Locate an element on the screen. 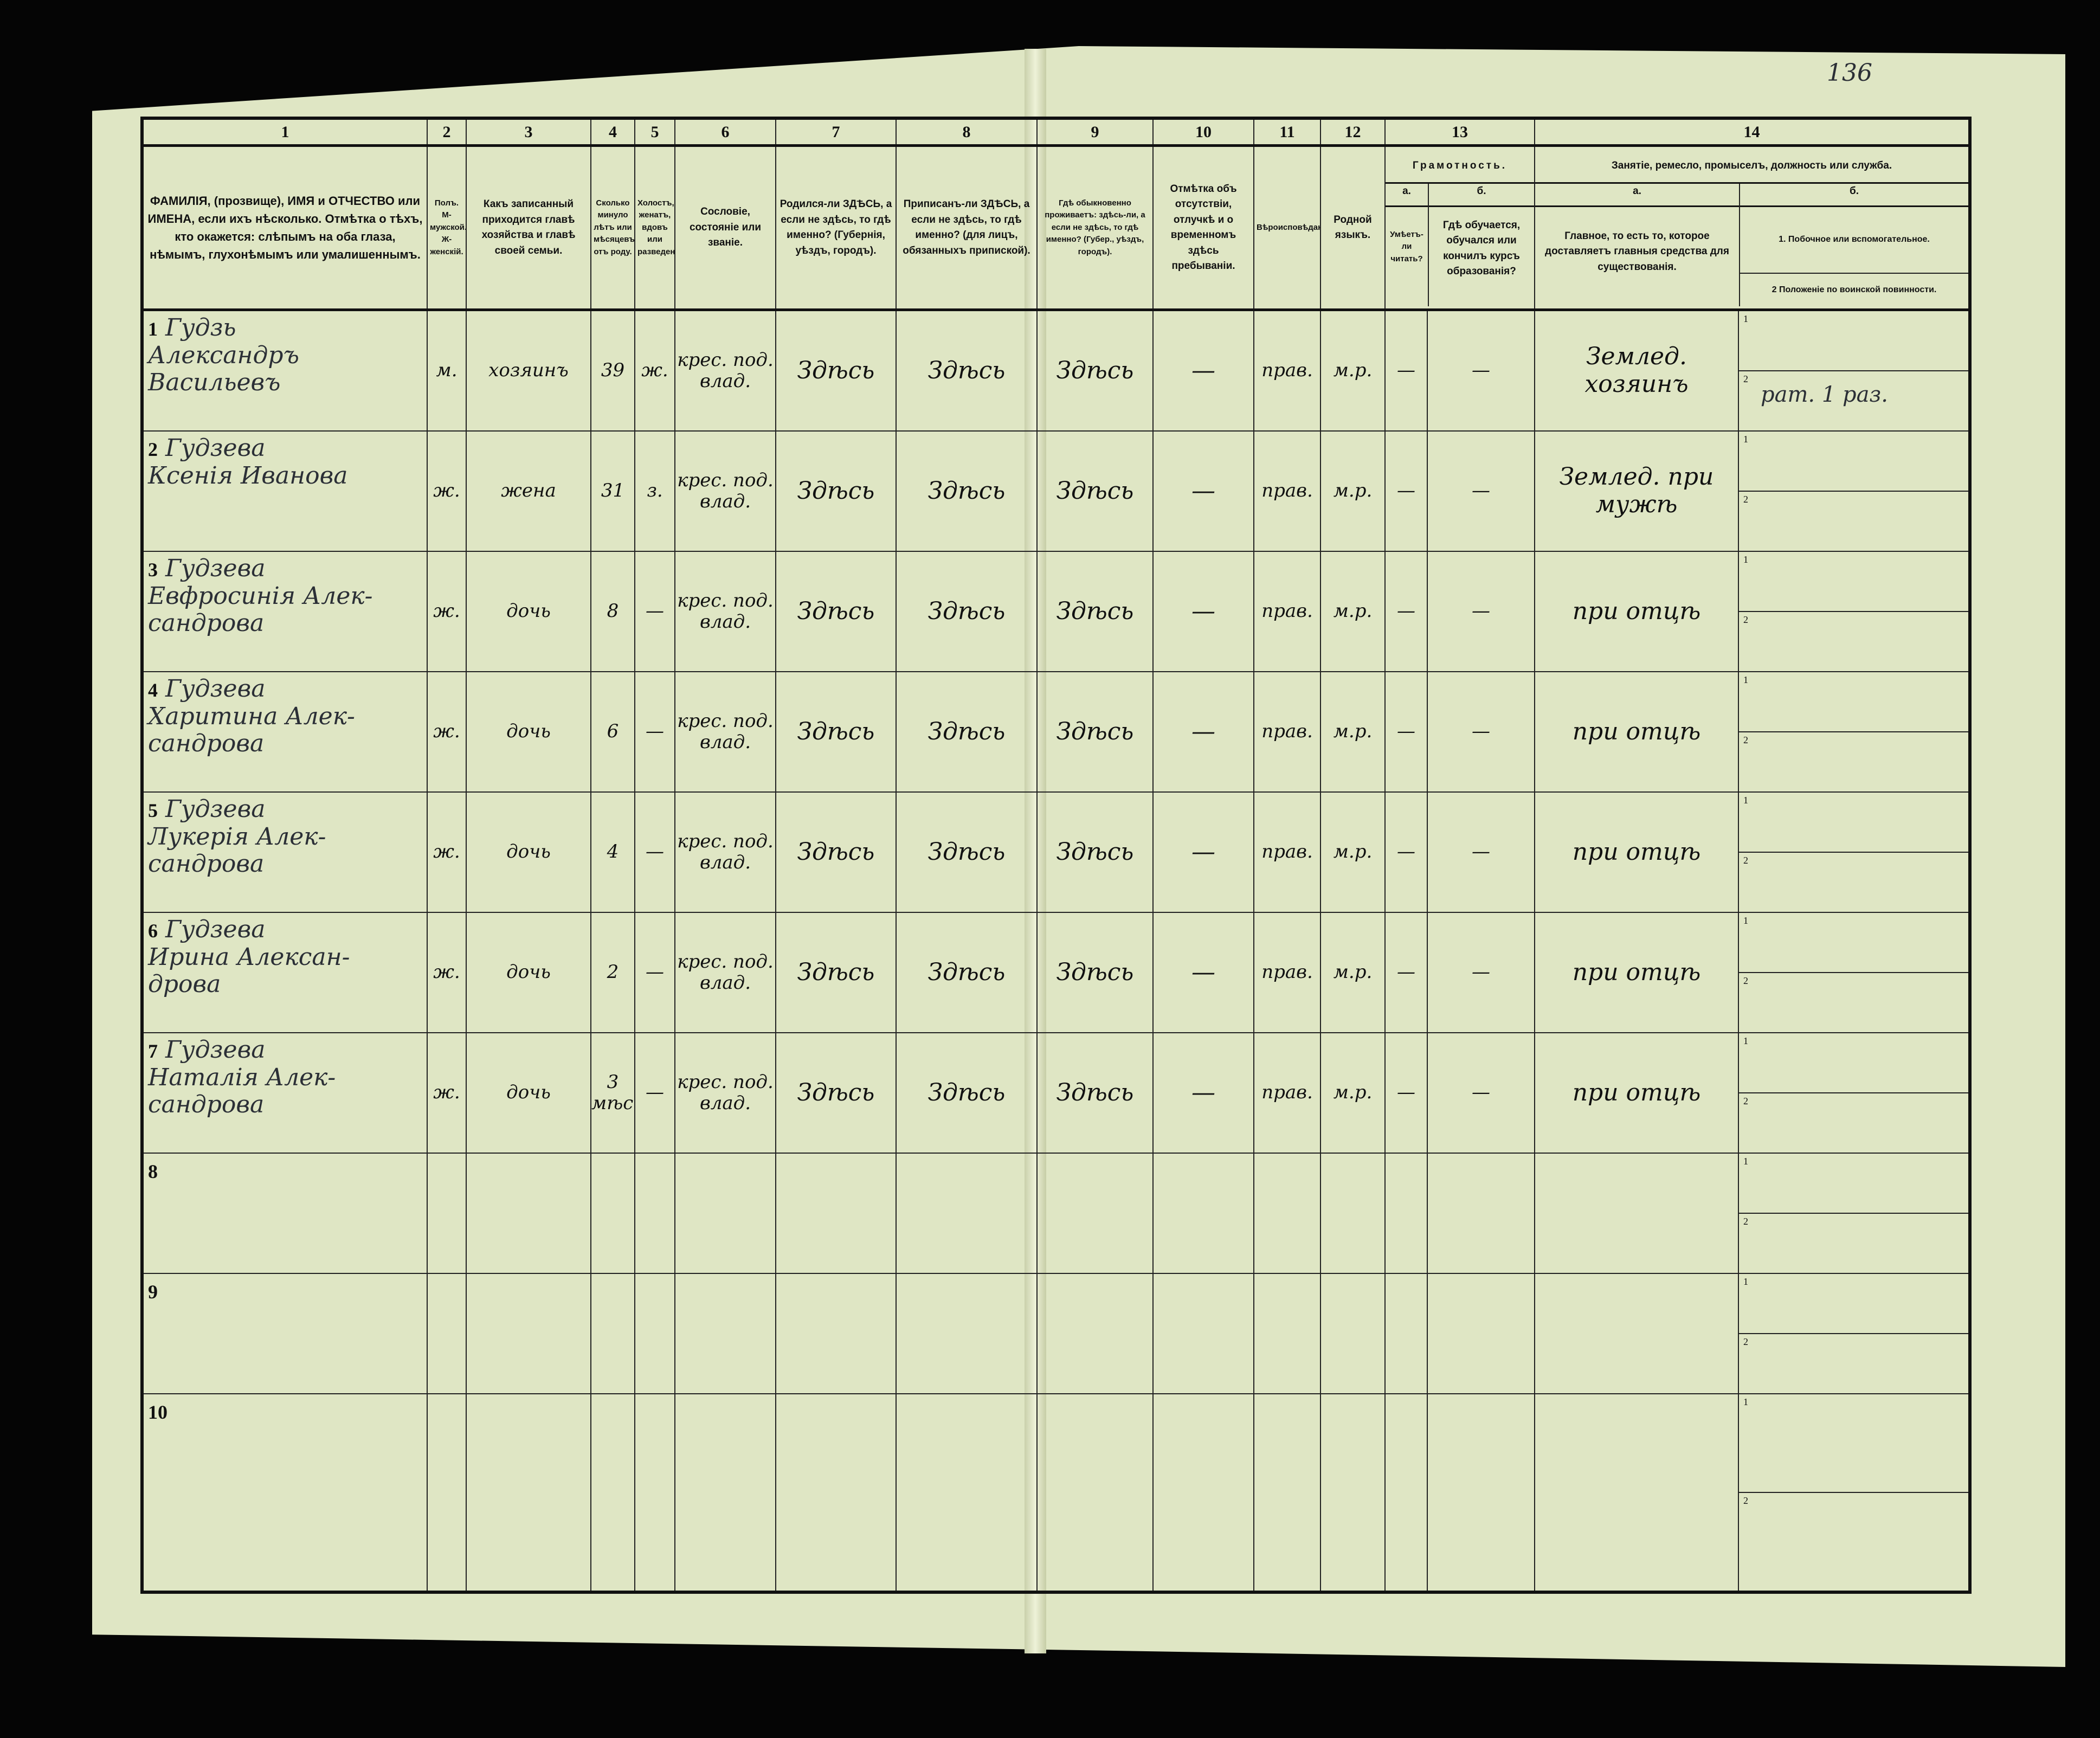 This screenshot has height=1738, width=2100. col-num: 4 is located at coordinates (613, 132).